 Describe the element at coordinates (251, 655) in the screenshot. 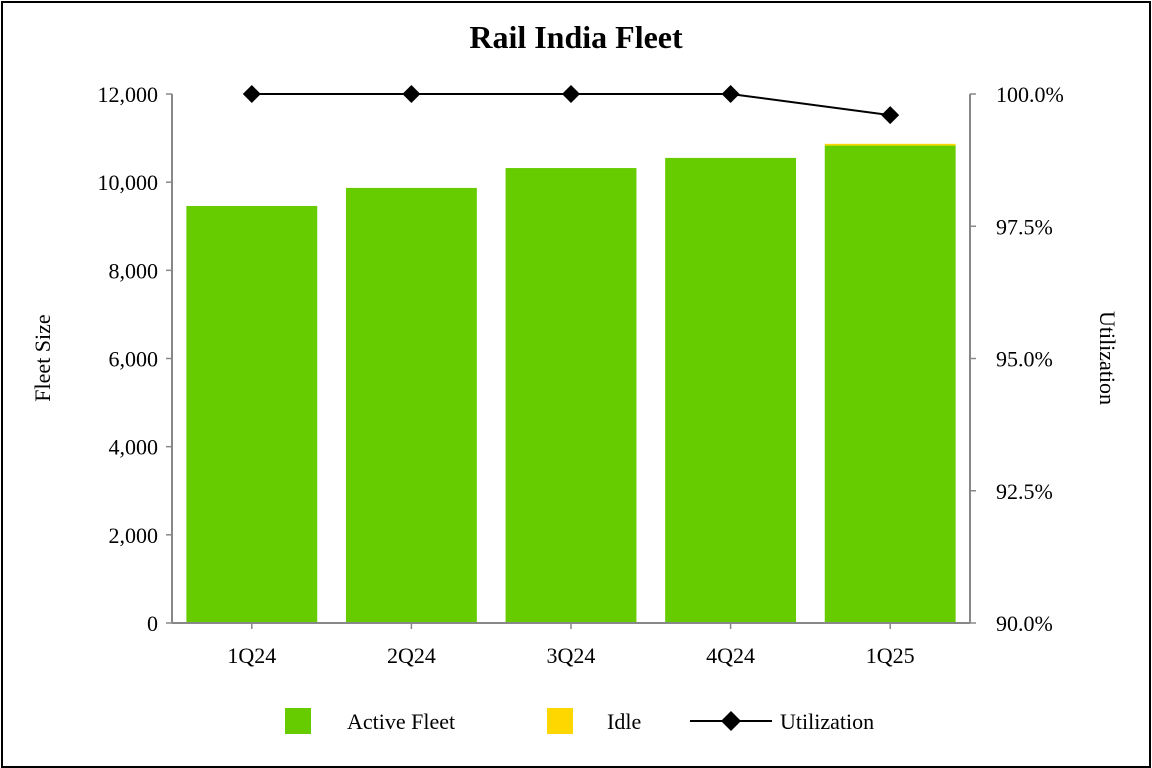

I see `x-tick-label: 1Q24` at that location.